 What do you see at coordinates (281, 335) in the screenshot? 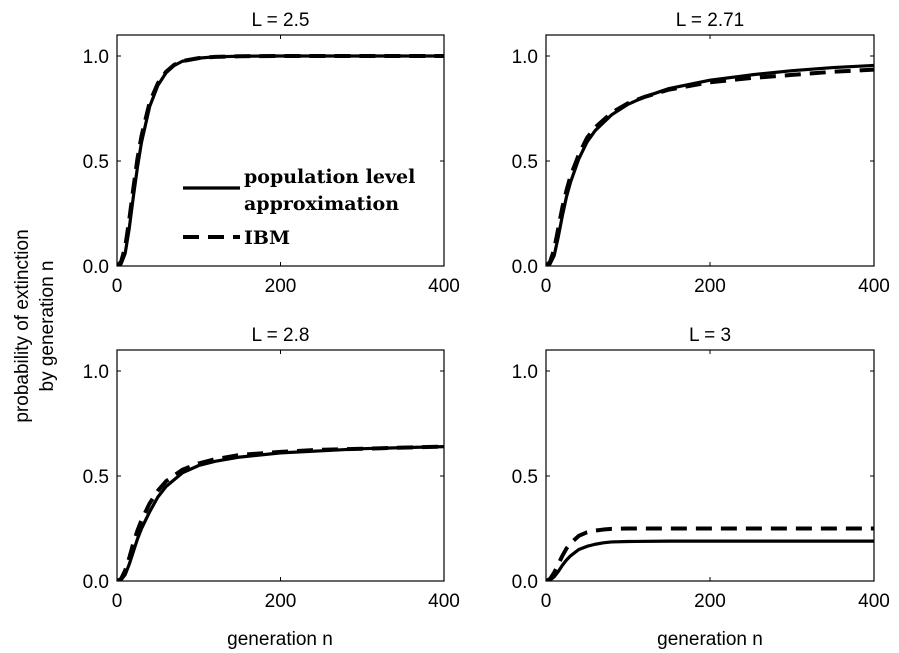
I see `panel-title: L = 2.8` at bounding box center [281, 335].